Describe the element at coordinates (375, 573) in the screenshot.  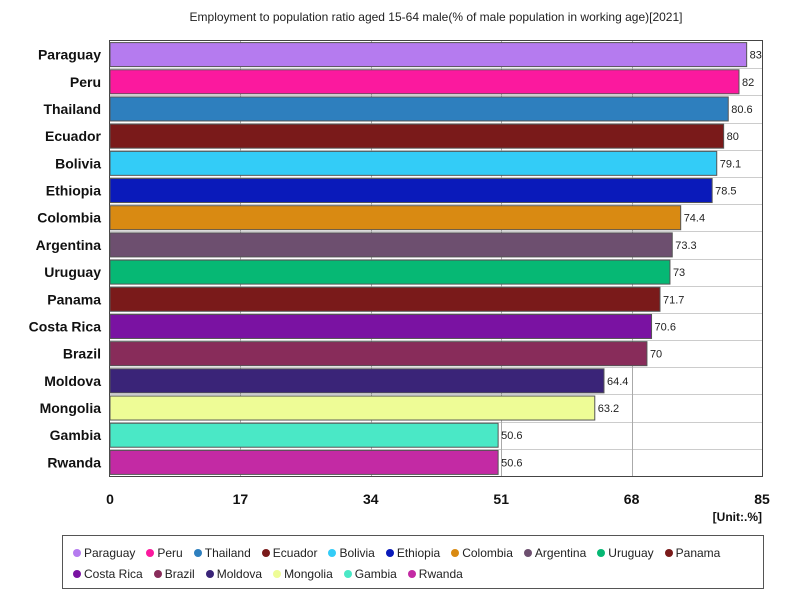
I see `legend-label: Gambia` at that location.